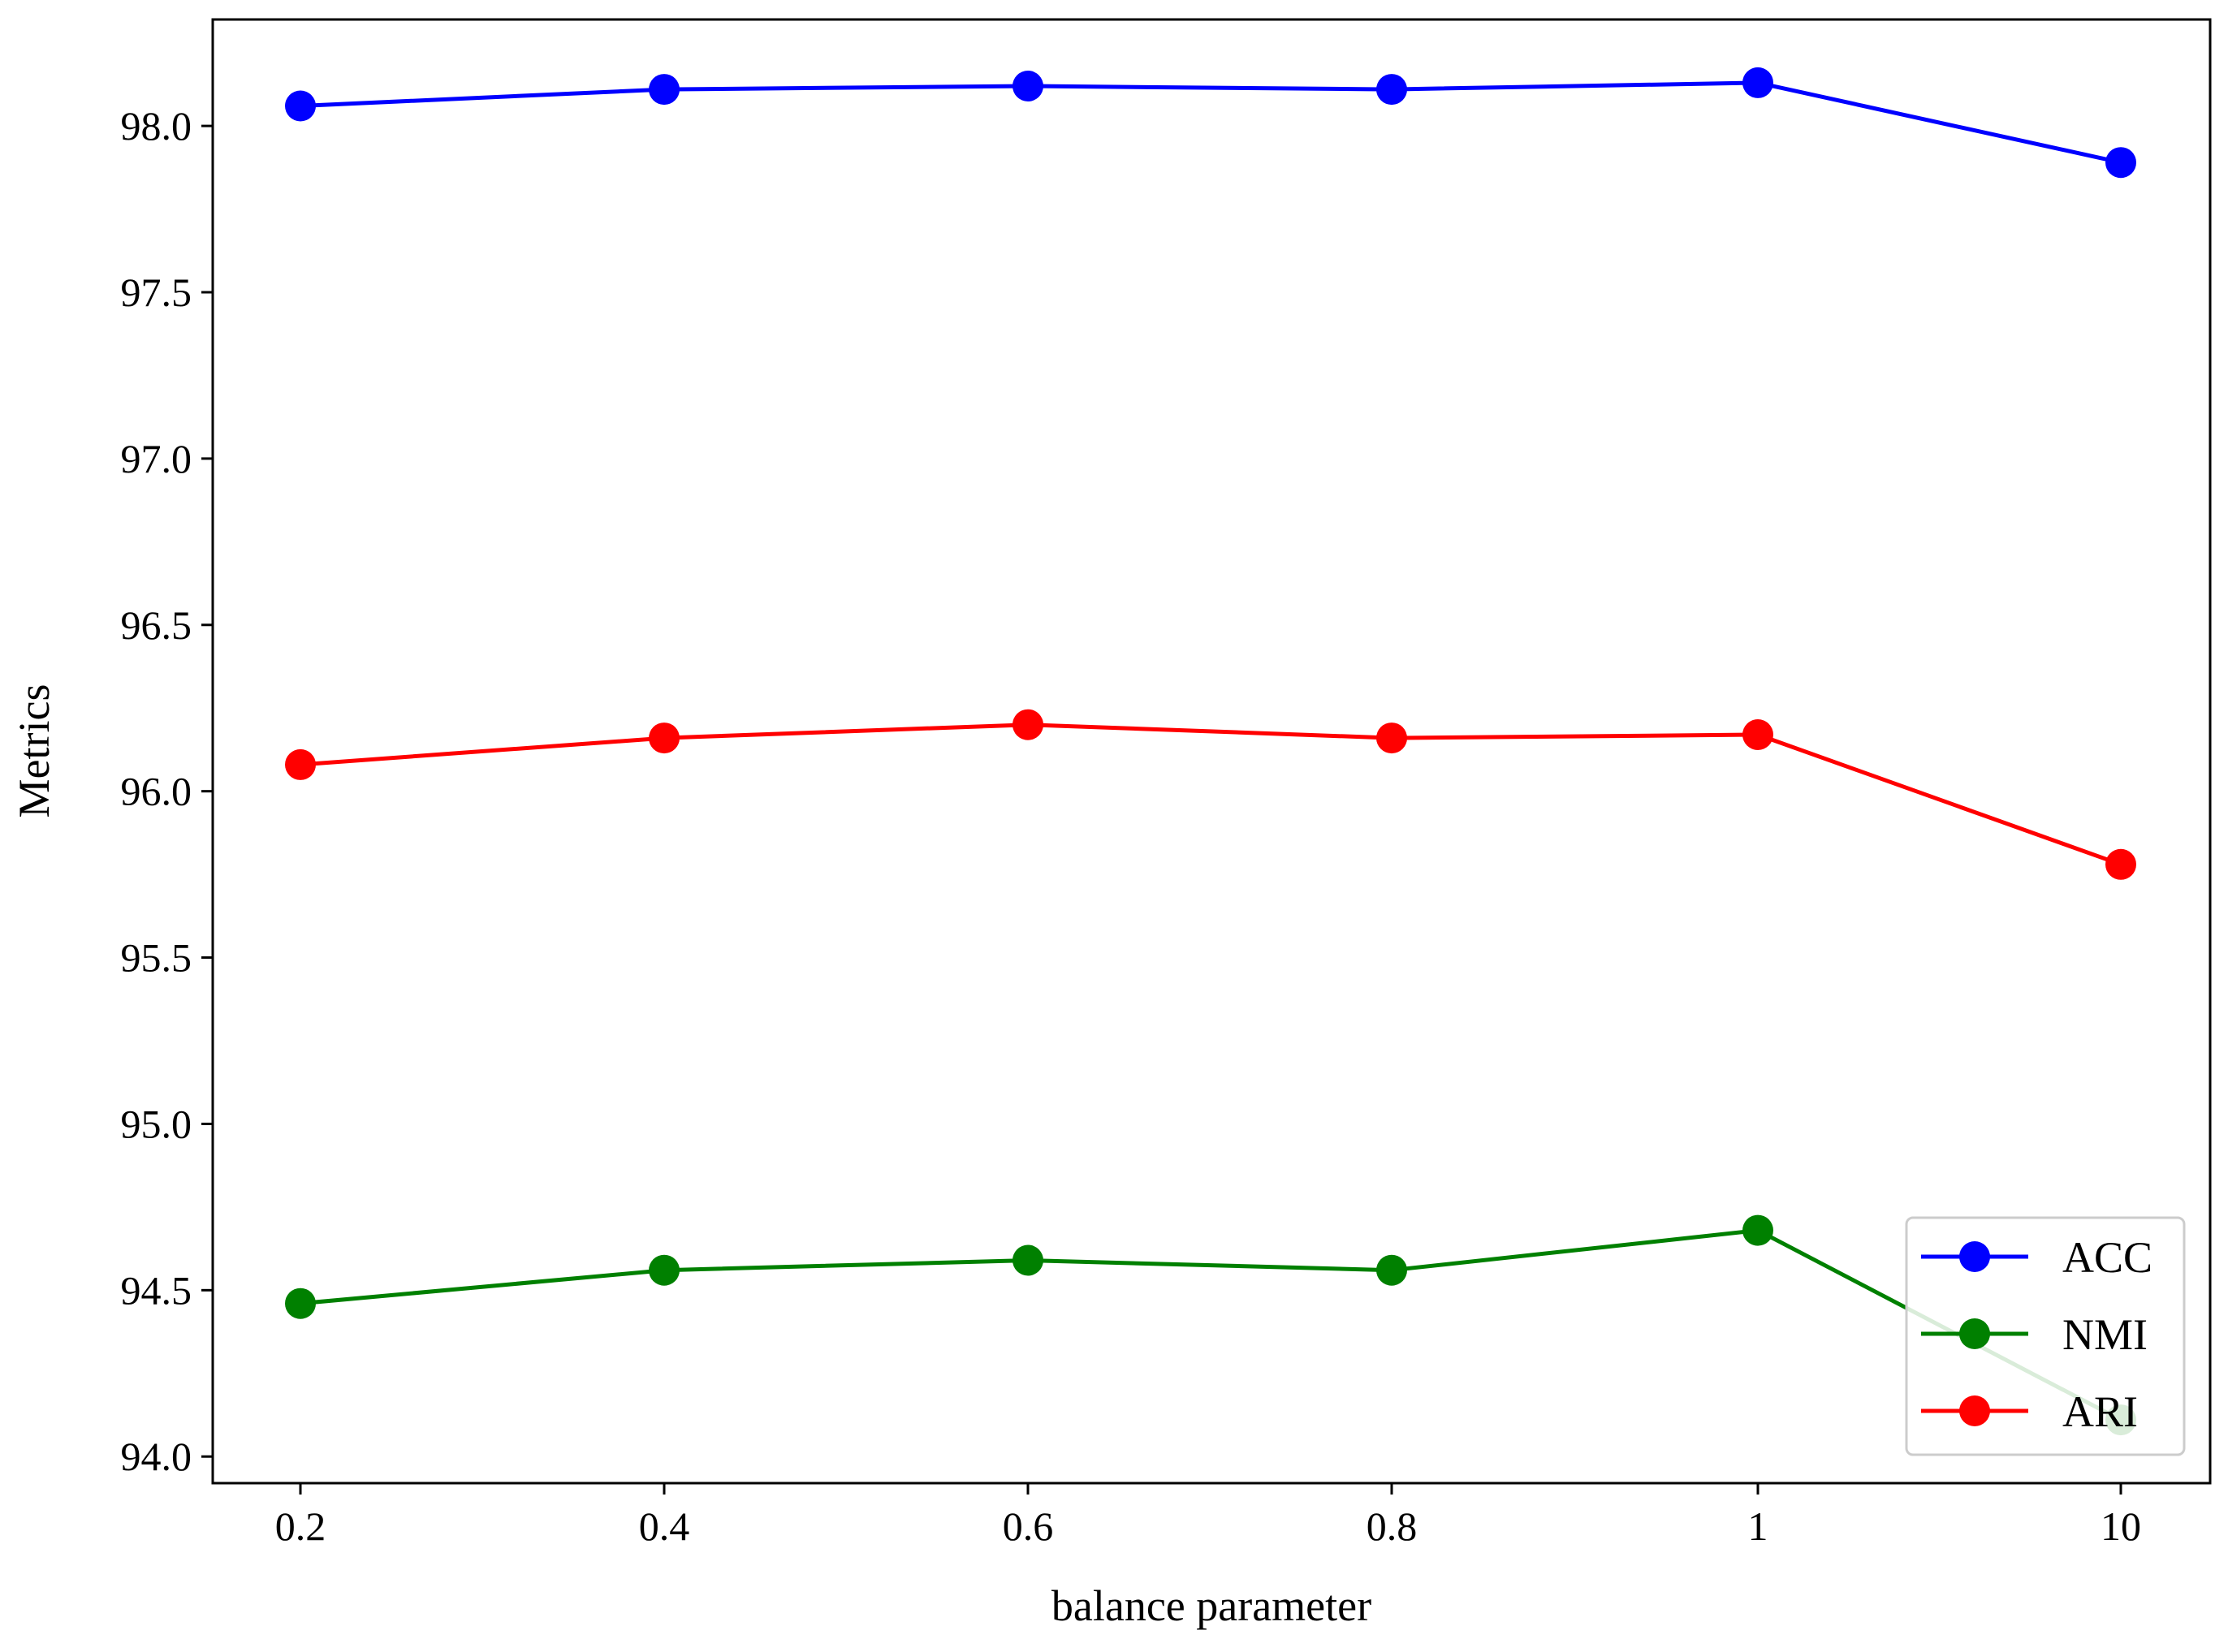 The height and width of the screenshot is (1652, 2228). Describe the element at coordinates (300, 1526) in the screenshot. I see `x-tick-label: 0.2` at that location.